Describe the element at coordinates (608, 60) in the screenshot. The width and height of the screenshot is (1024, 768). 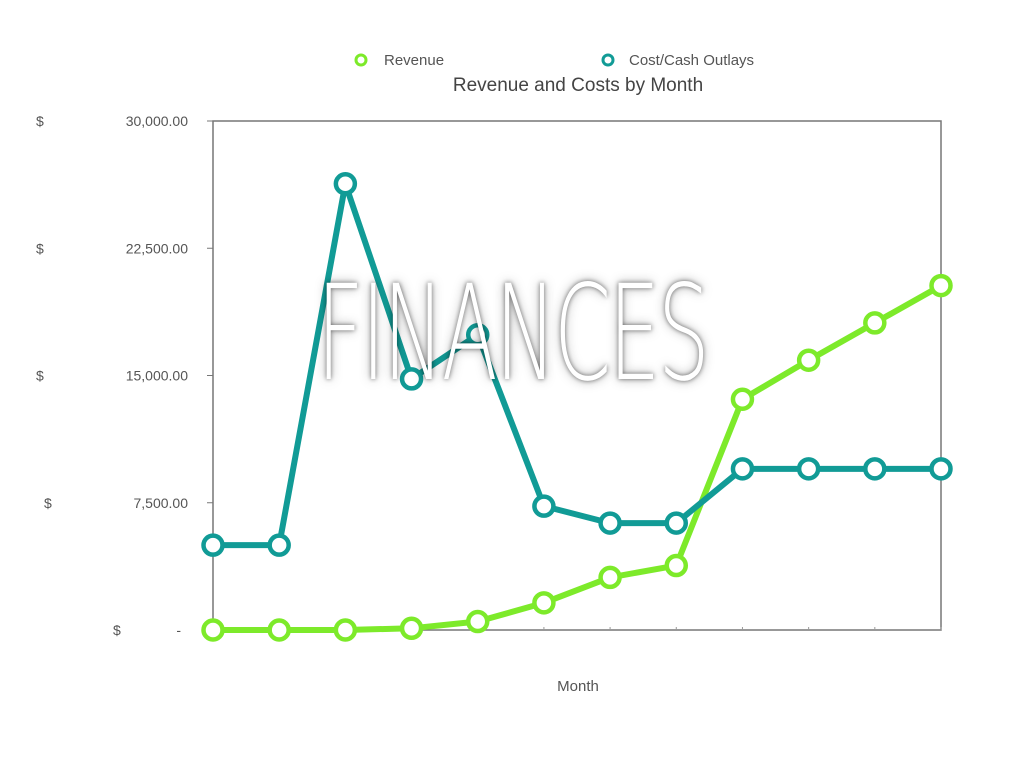
I see `legend-marker-costs` at that location.